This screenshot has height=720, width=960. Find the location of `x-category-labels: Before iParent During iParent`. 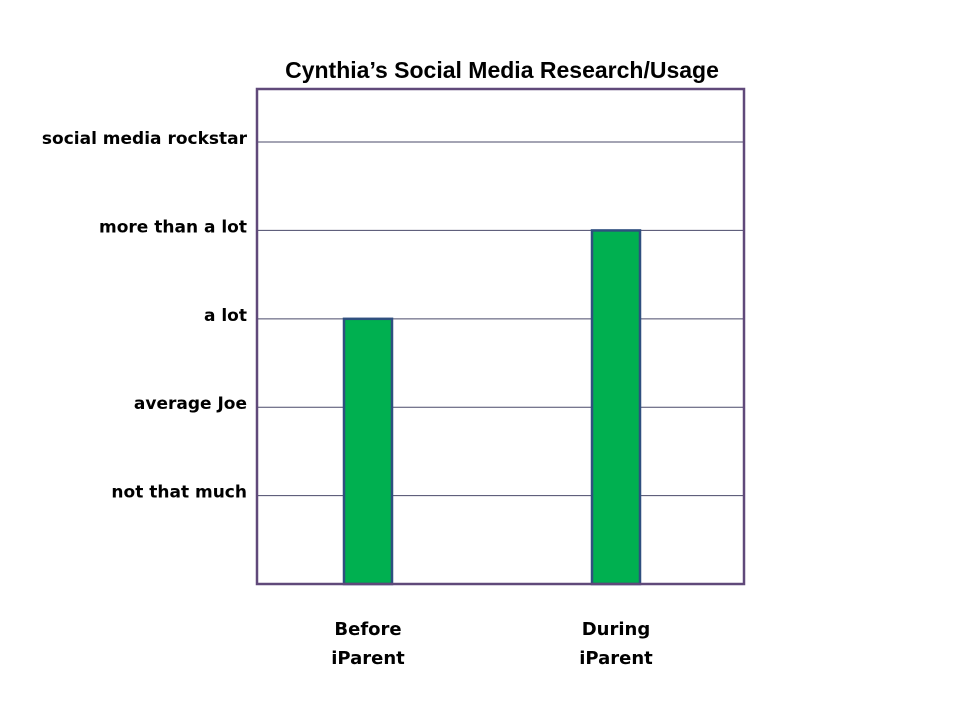

x-category-labels: Before iParent During iParent is located at coordinates (492, 644).